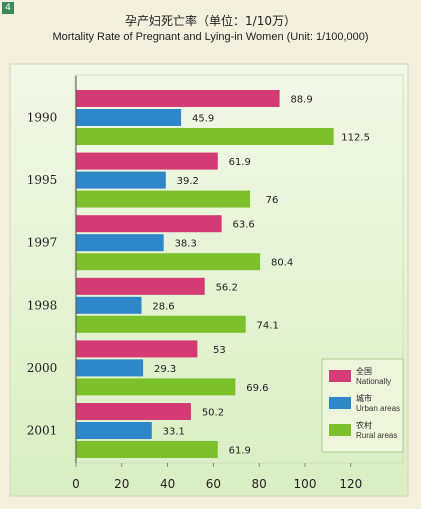 This screenshot has width=421, height=509. What do you see at coordinates (167, 484) in the screenshot?
I see `x-tick-label-40: 40` at bounding box center [167, 484].